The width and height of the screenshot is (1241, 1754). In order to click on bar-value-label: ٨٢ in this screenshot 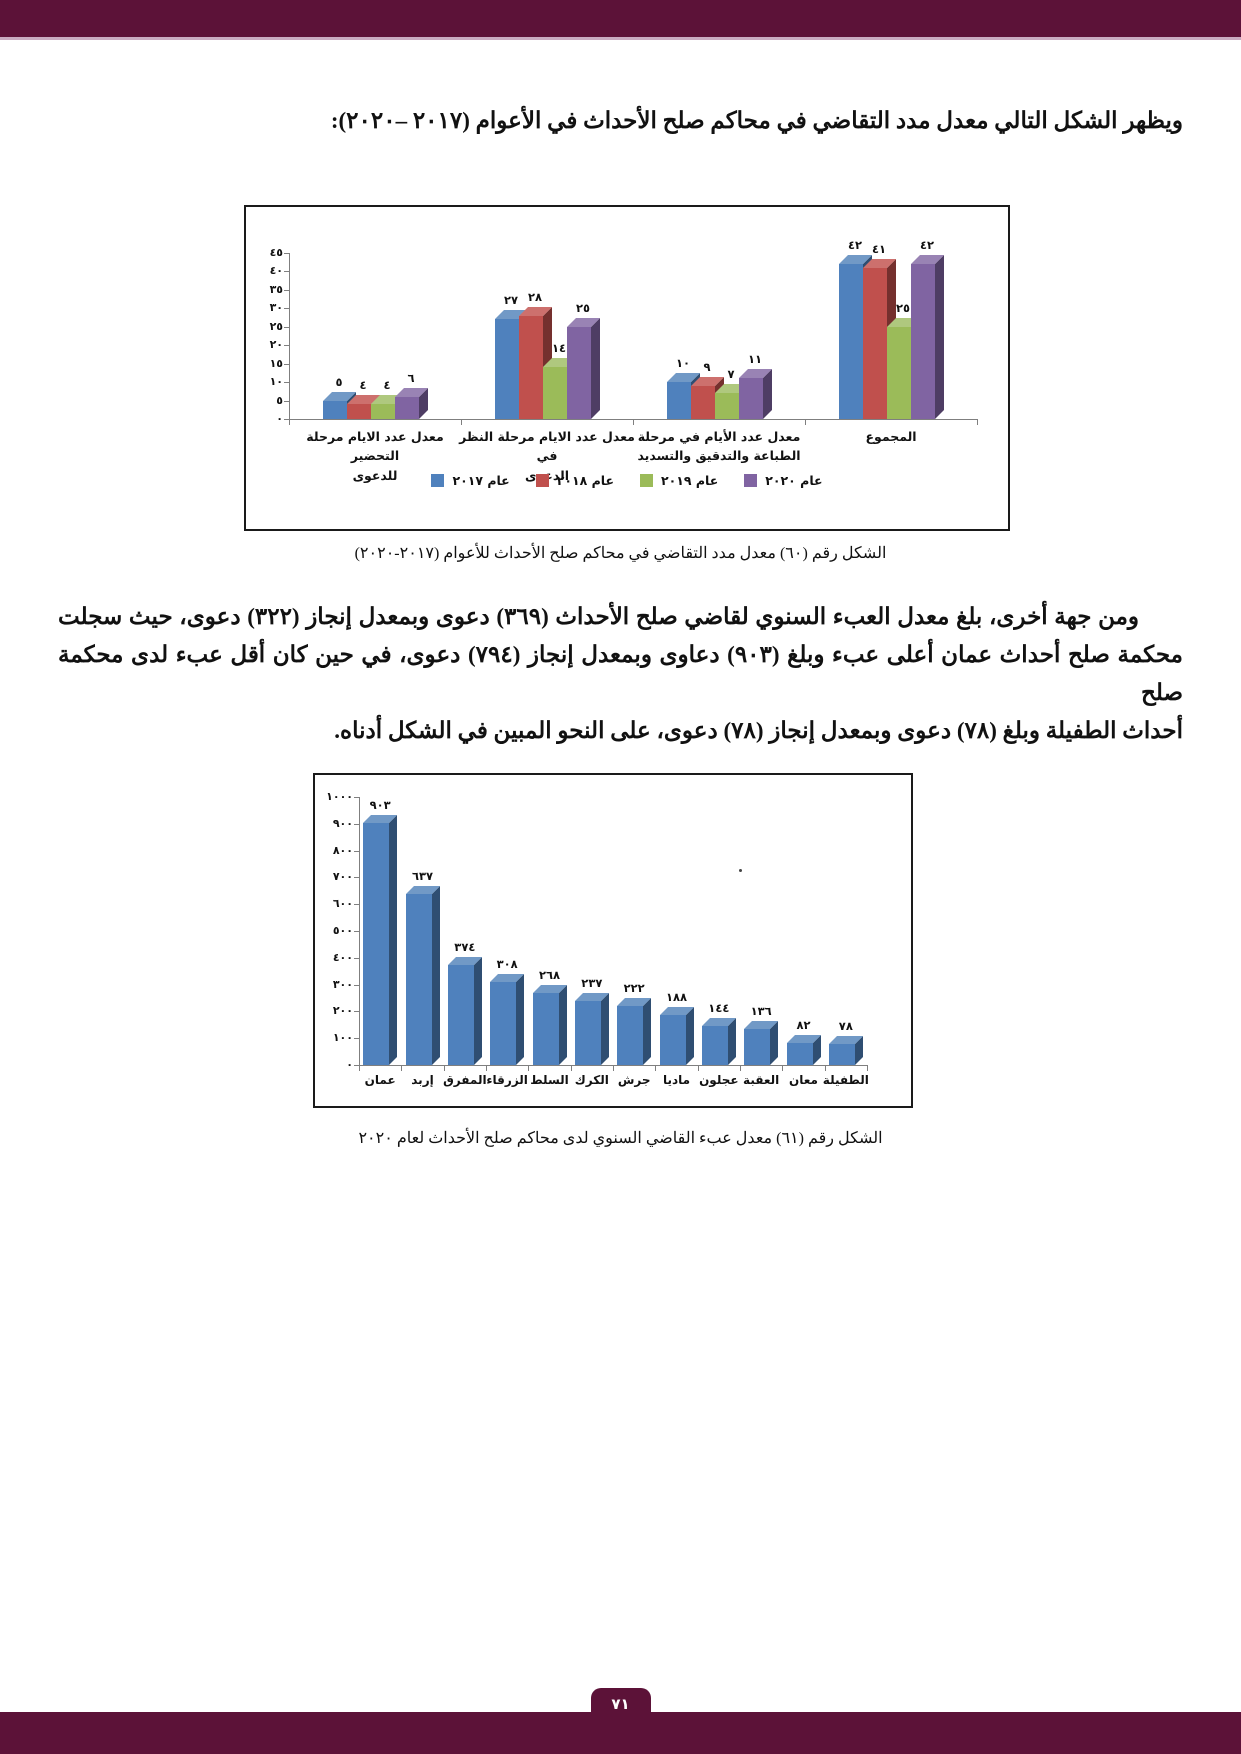, I will do `click(803, 1025)`.